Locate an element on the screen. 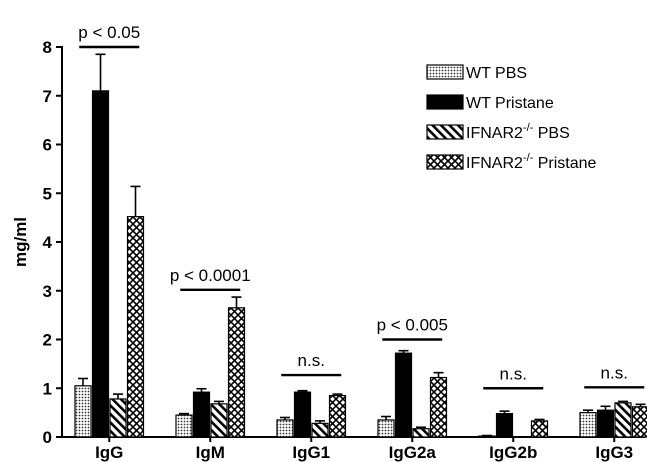 This screenshot has width=647, height=462. legend-entry-label: WT Pristane is located at coordinates (510, 103).